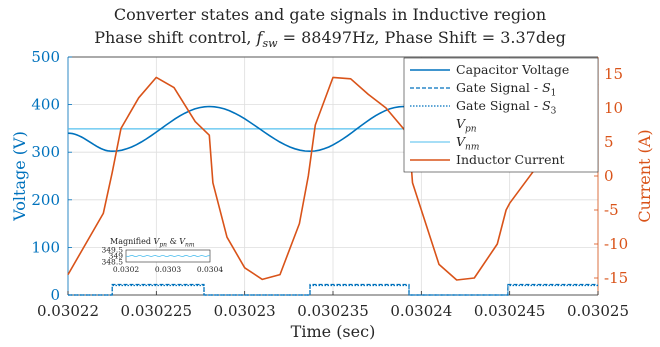 This screenshot has height=347, width=660. Describe the element at coordinates (506, 89) in the screenshot. I see `legend-entry-gate-s1: Gate Signal - S1` at that location.